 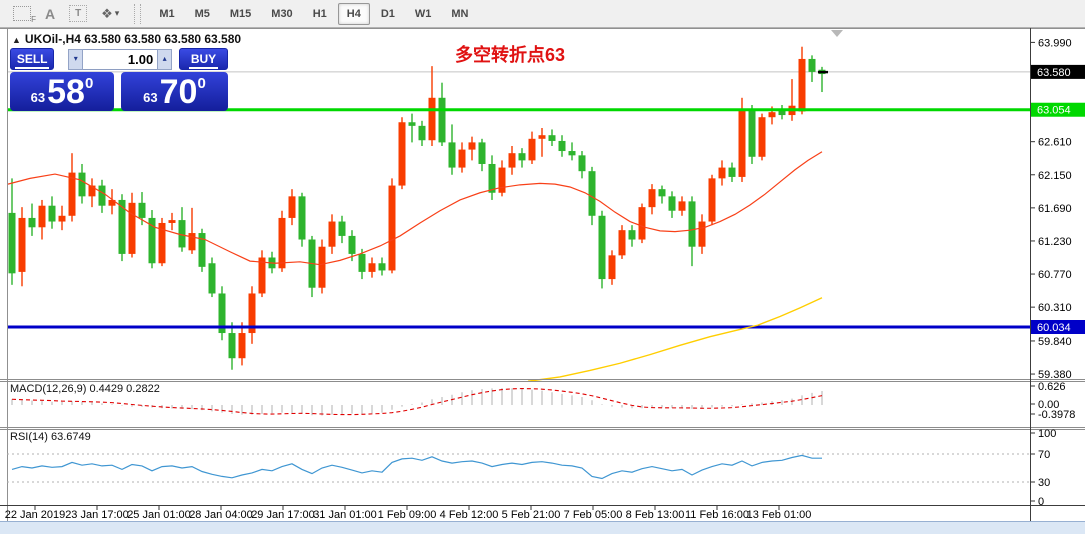 What do you see at coordinates (423, 14) in the screenshot?
I see `timeframe-button-W1: W1` at bounding box center [423, 14].